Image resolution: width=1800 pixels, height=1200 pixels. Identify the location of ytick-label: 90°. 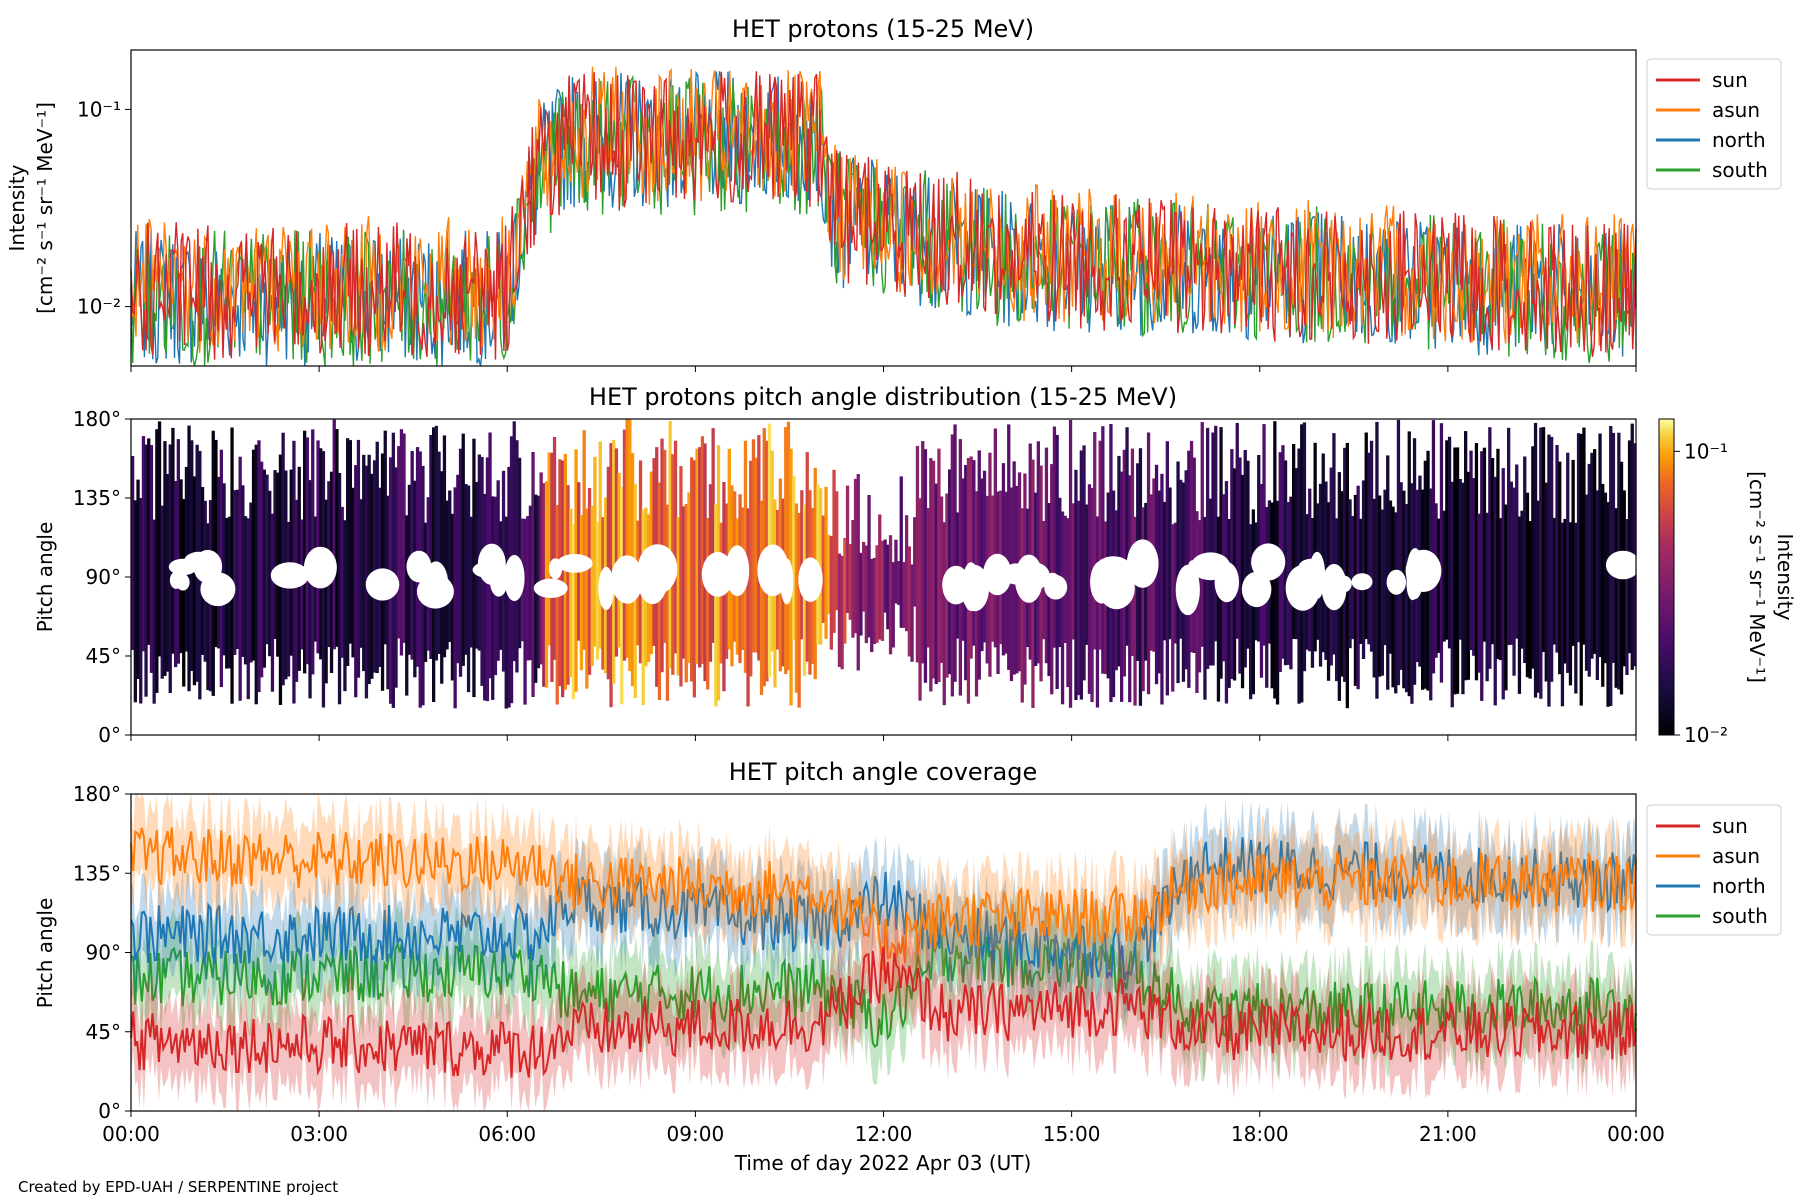
(103, 577).